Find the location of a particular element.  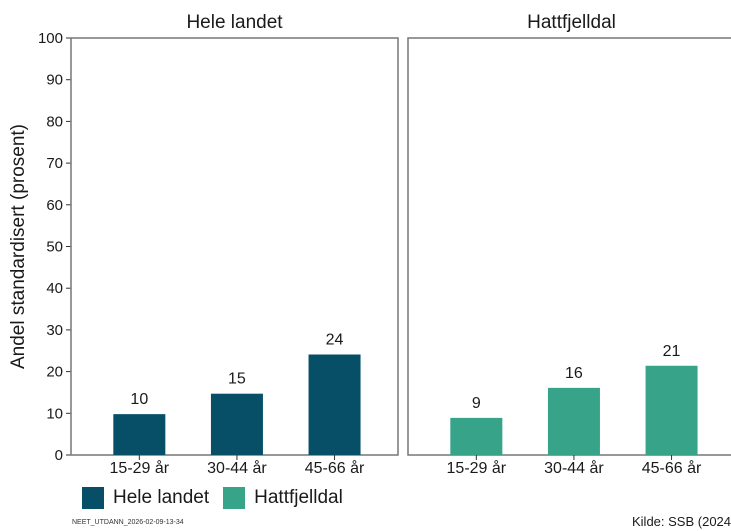

legend-label-hele-landet: Hele landet is located at coordinates (161, 497).